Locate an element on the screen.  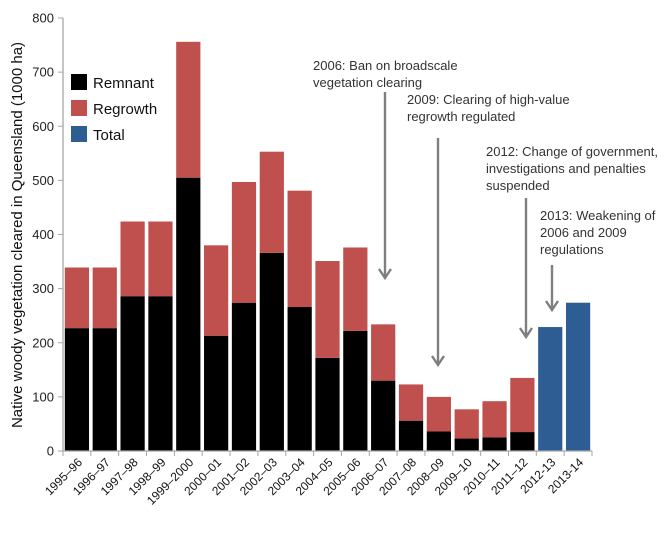
legend-label-regrowth: Regrowth is located at coordinates (125, 109).